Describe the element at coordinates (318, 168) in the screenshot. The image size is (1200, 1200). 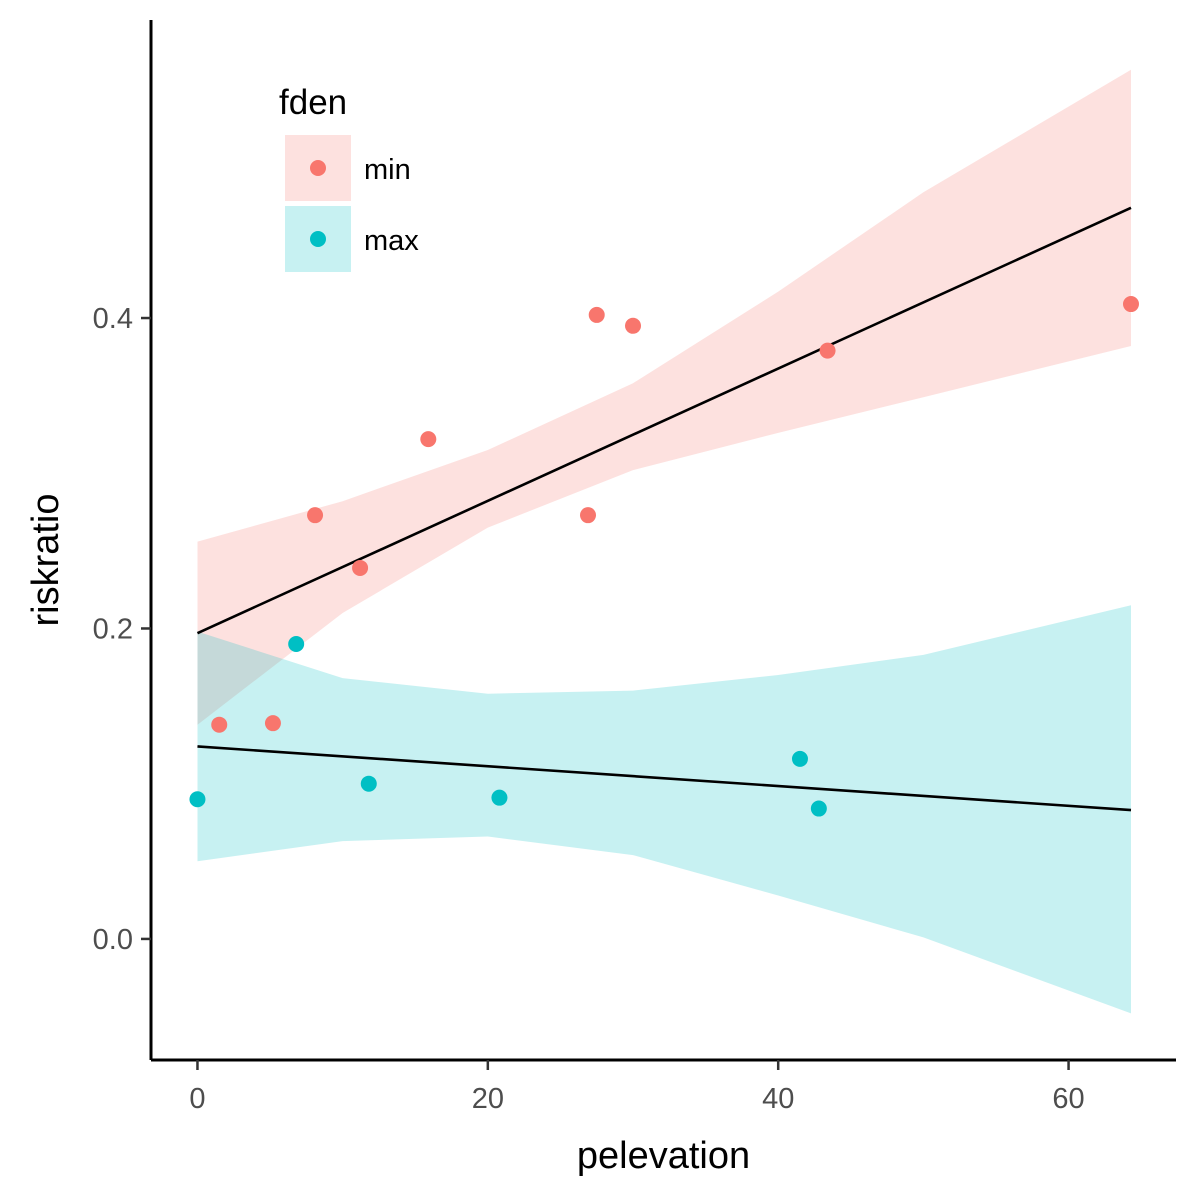
I see `legend-dot-min` at that location.